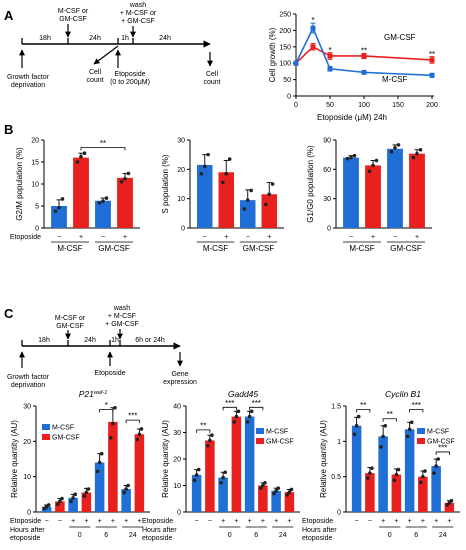  What do you see at coordinates (327, 170) in the screenshot?
I see `y-tick-label: 60` at bounding box center [327, 170].